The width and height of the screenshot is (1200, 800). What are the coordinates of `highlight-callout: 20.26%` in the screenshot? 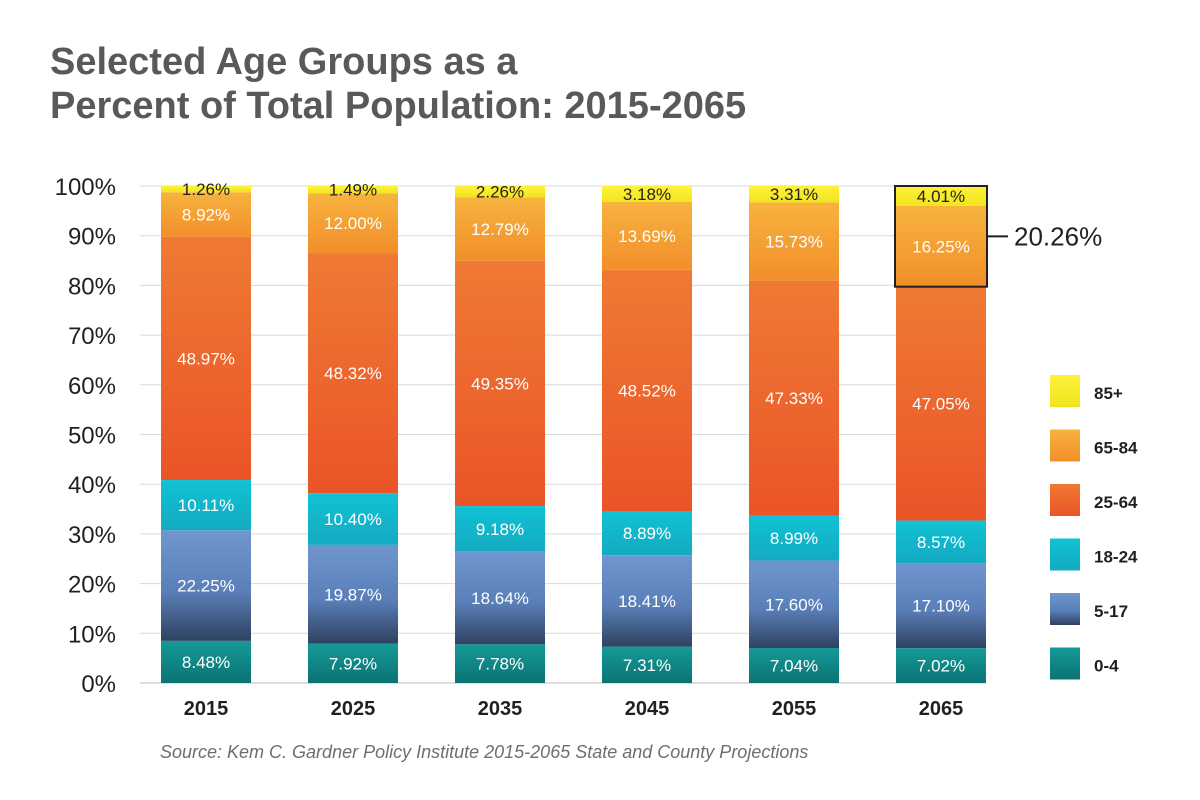 It's located at (998, 236).